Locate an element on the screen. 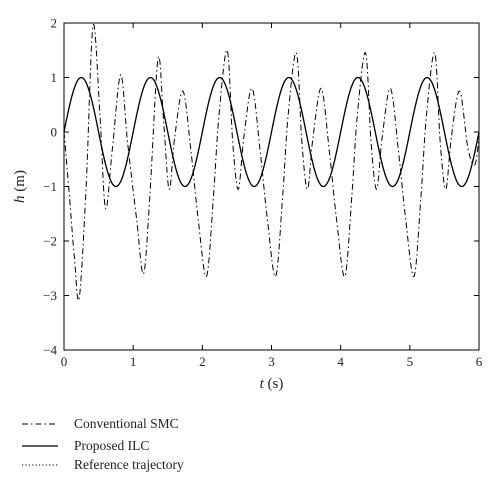 The width and height of the screenshot is (500, 499). x-tick-label: 2 is located at coordinates (202, 361).